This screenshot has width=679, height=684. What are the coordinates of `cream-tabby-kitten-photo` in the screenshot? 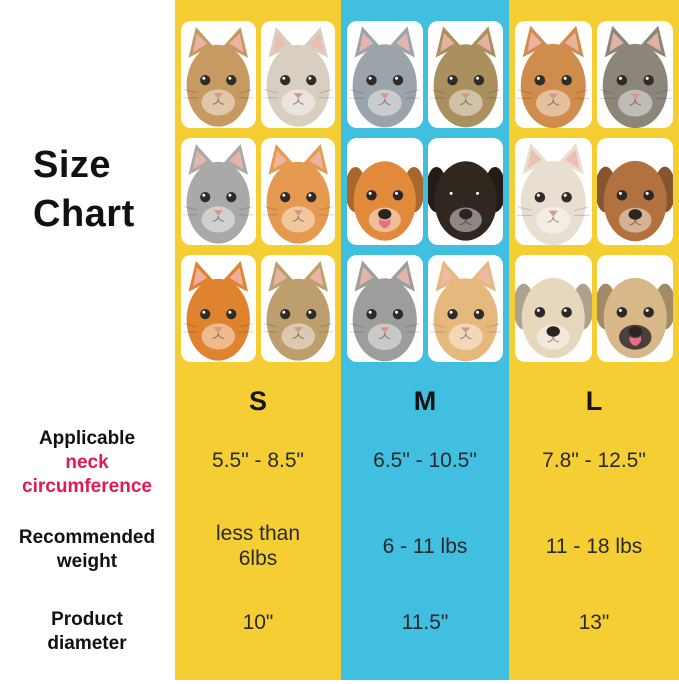 It's located at (297, 74).